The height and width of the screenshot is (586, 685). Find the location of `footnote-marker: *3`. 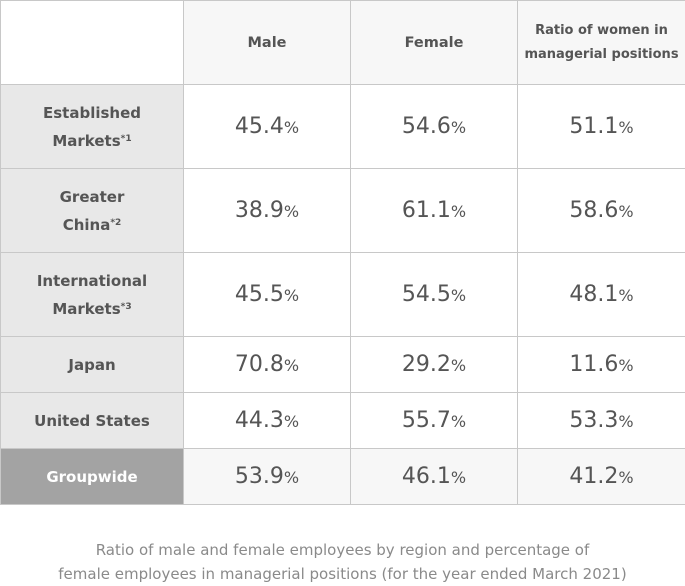

footnote-marker: *3 is located at coordinates (126, 307).